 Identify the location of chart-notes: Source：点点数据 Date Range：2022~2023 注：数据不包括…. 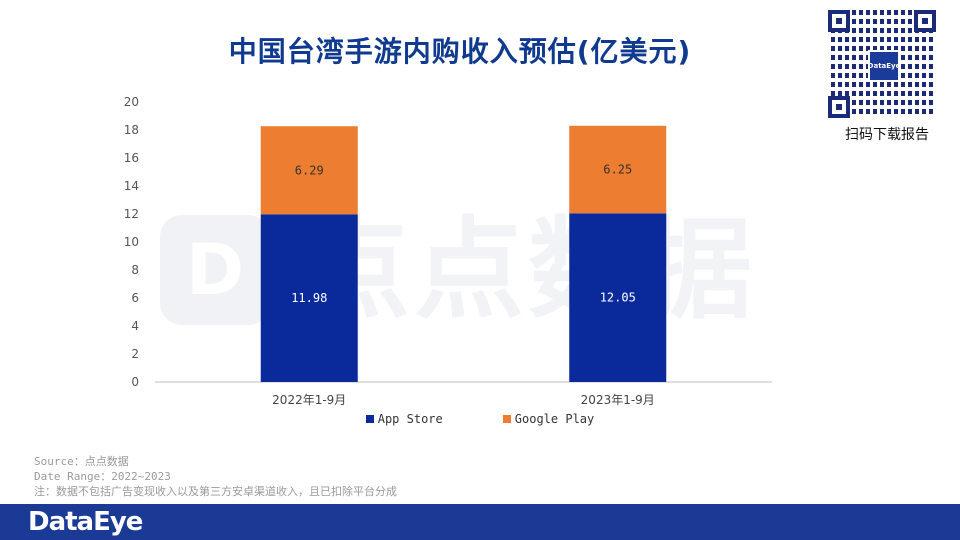
(215, 476).